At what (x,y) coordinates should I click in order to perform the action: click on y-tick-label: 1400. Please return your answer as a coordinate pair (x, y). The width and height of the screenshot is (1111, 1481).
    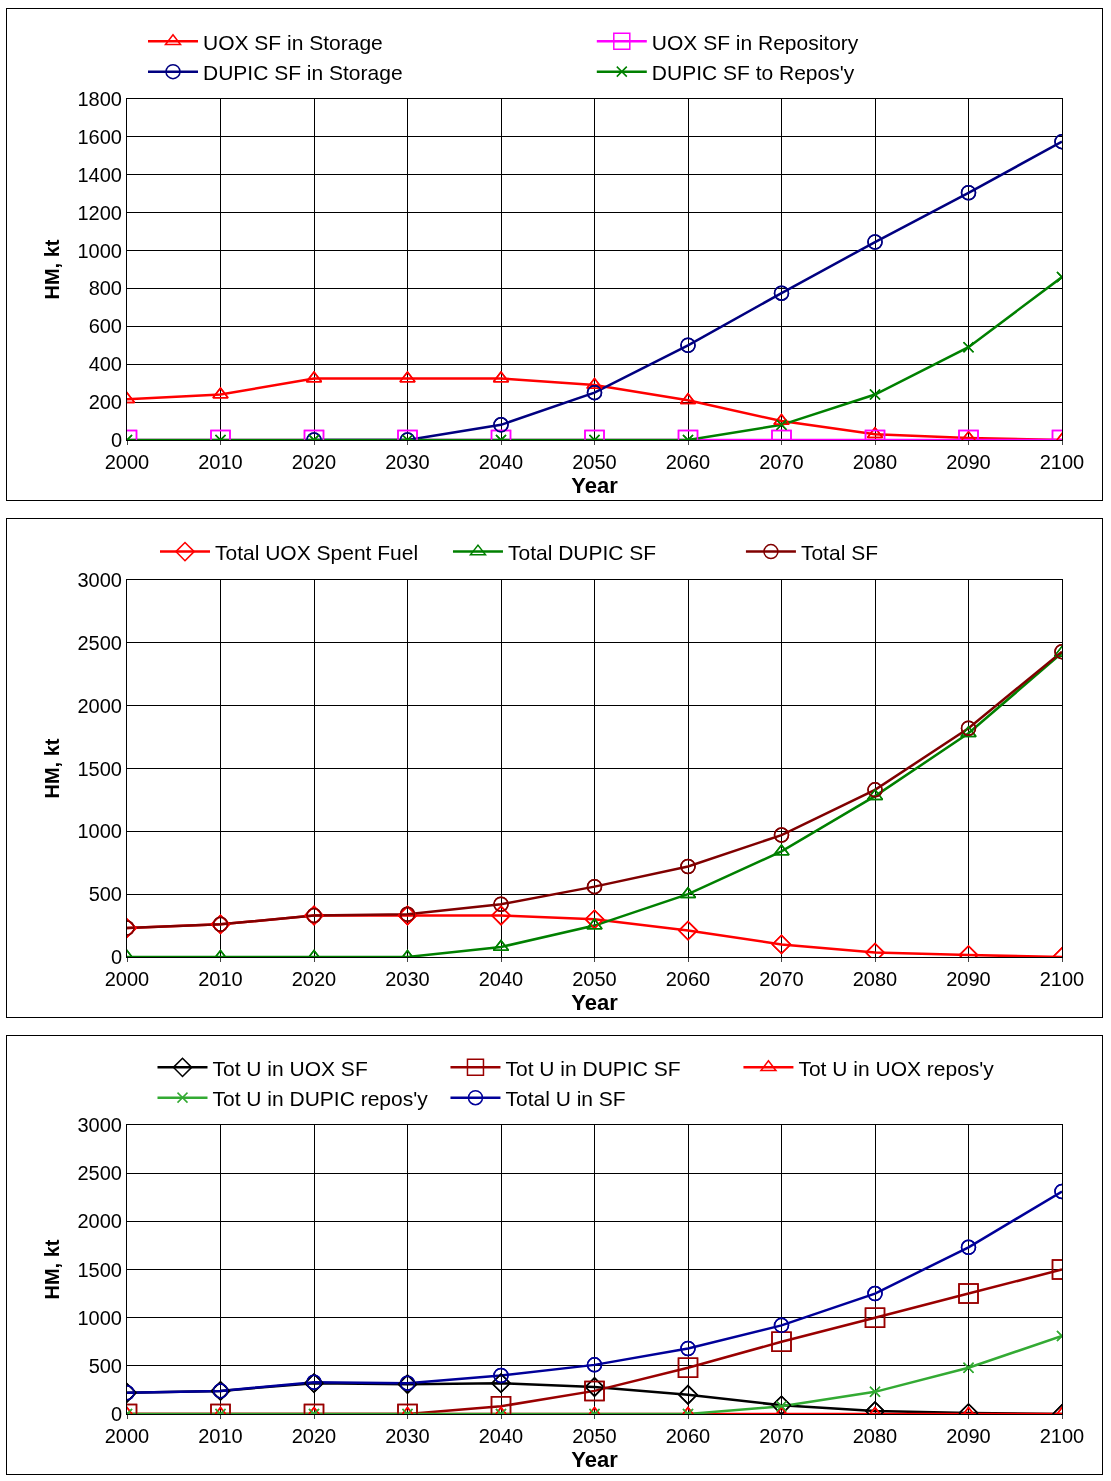
    Looking at the image, I should click on (99, 174).